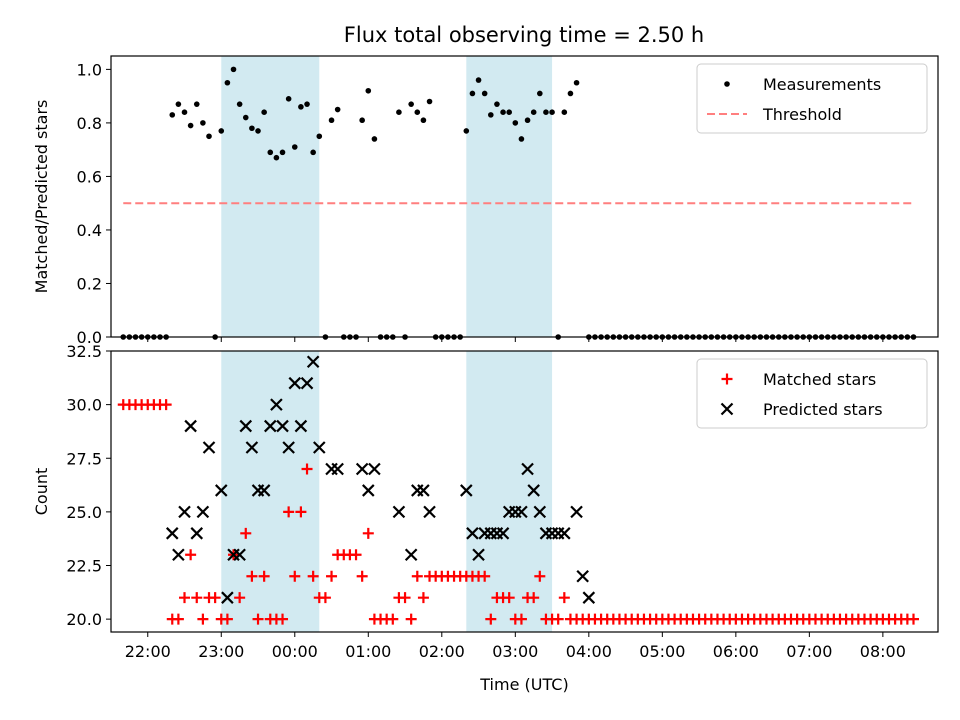 This screenshot has height=720, width=960. What do you see at coordinates (822, 84) in the screenshot?
I see `legend-label: Measurements` at bounding box center [822, 84].